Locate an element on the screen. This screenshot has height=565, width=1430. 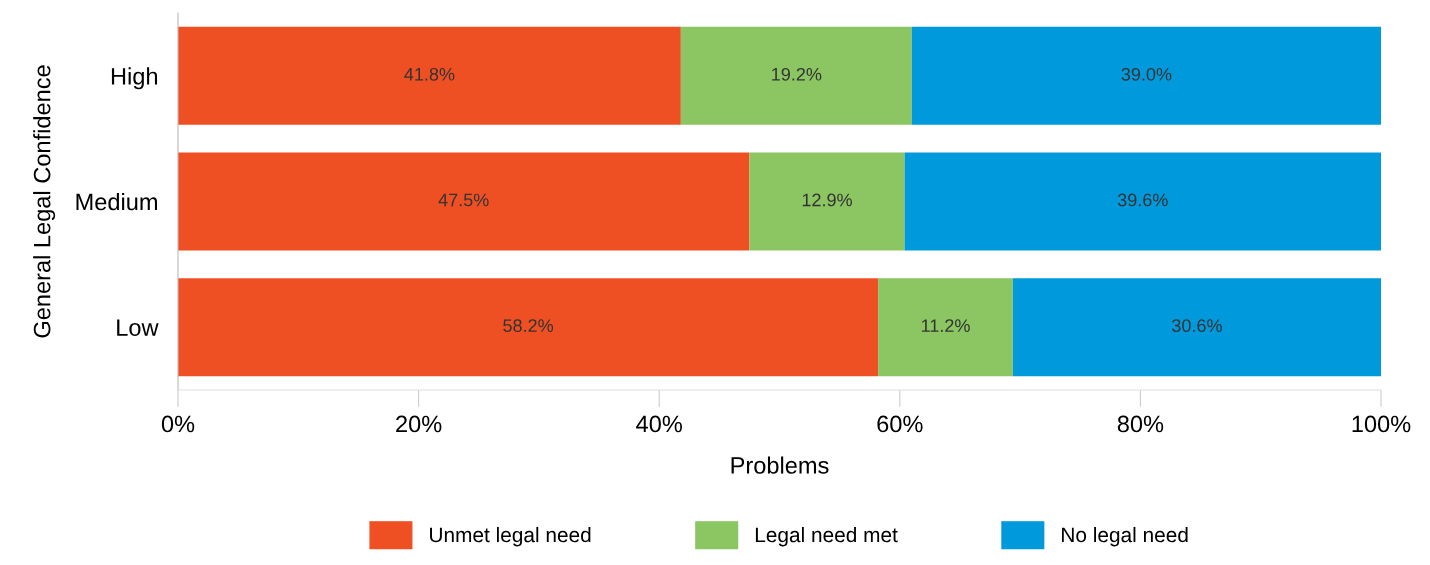
x-tick-label: 80% is located at coordinates (1140, 424).